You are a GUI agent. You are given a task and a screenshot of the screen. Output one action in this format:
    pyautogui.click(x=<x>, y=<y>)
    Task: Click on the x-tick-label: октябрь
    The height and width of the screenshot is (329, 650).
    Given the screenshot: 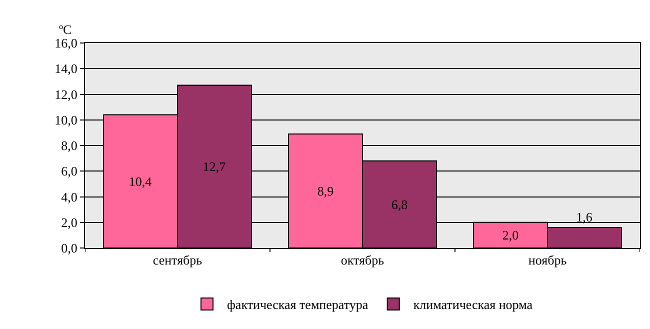 What is the action you would take?
    pyautogui.click(x=362, y=260)
    